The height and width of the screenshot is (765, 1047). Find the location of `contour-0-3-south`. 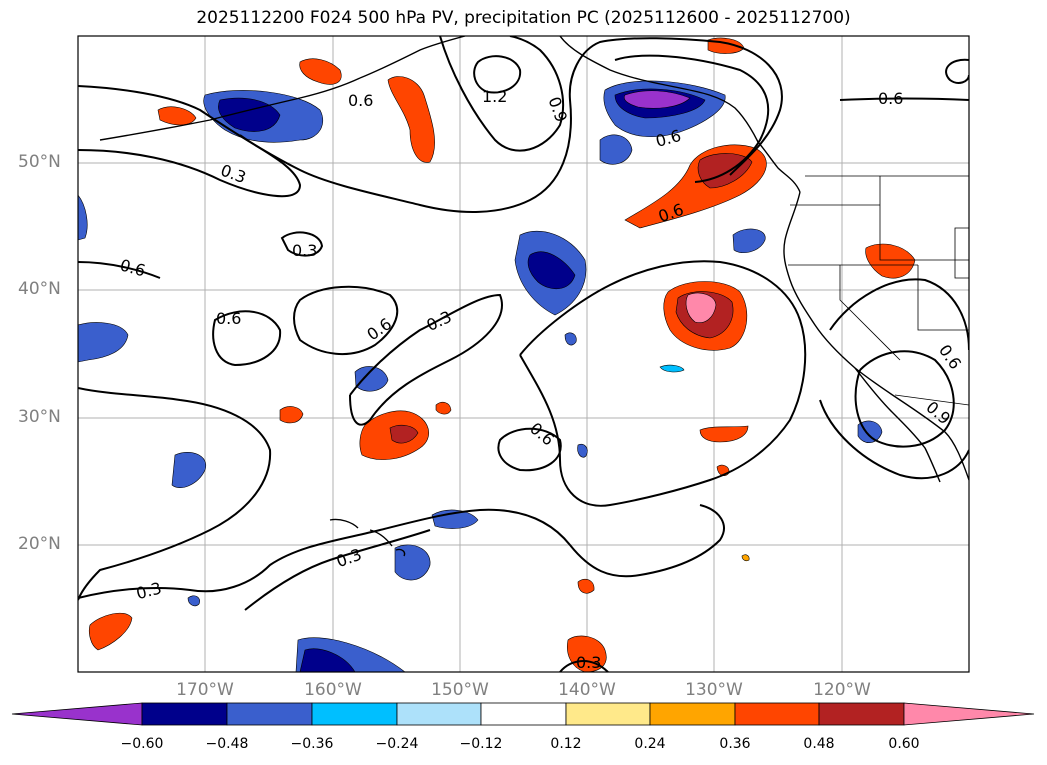

contour-0-3-south is located at coordinates (584, 666).